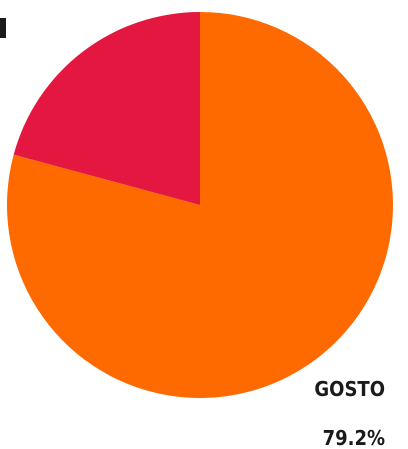  I want to click on cropped-mark, so click(3, 28).